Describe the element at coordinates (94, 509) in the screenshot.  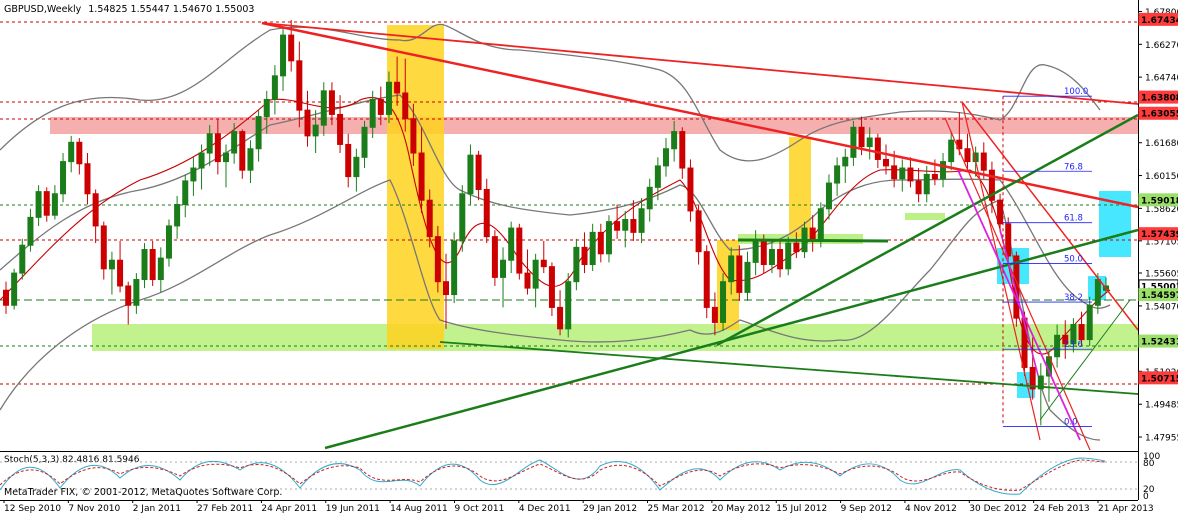
I see `x-tick-label: 7 Nov 2010` at that location.